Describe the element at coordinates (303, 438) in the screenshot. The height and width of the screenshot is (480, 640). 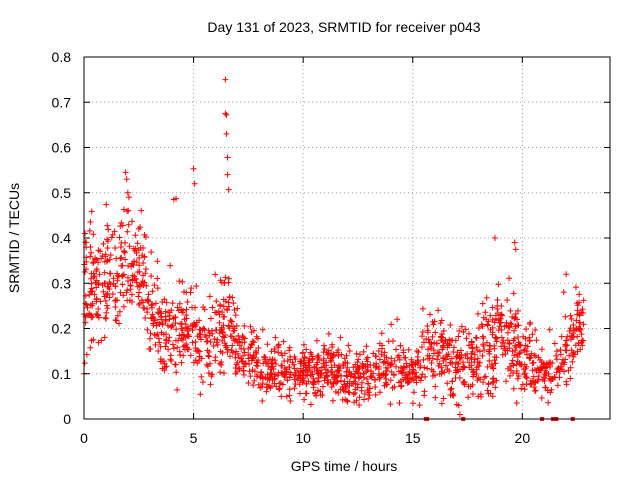
I see `x-tick-label: 10` at that location.